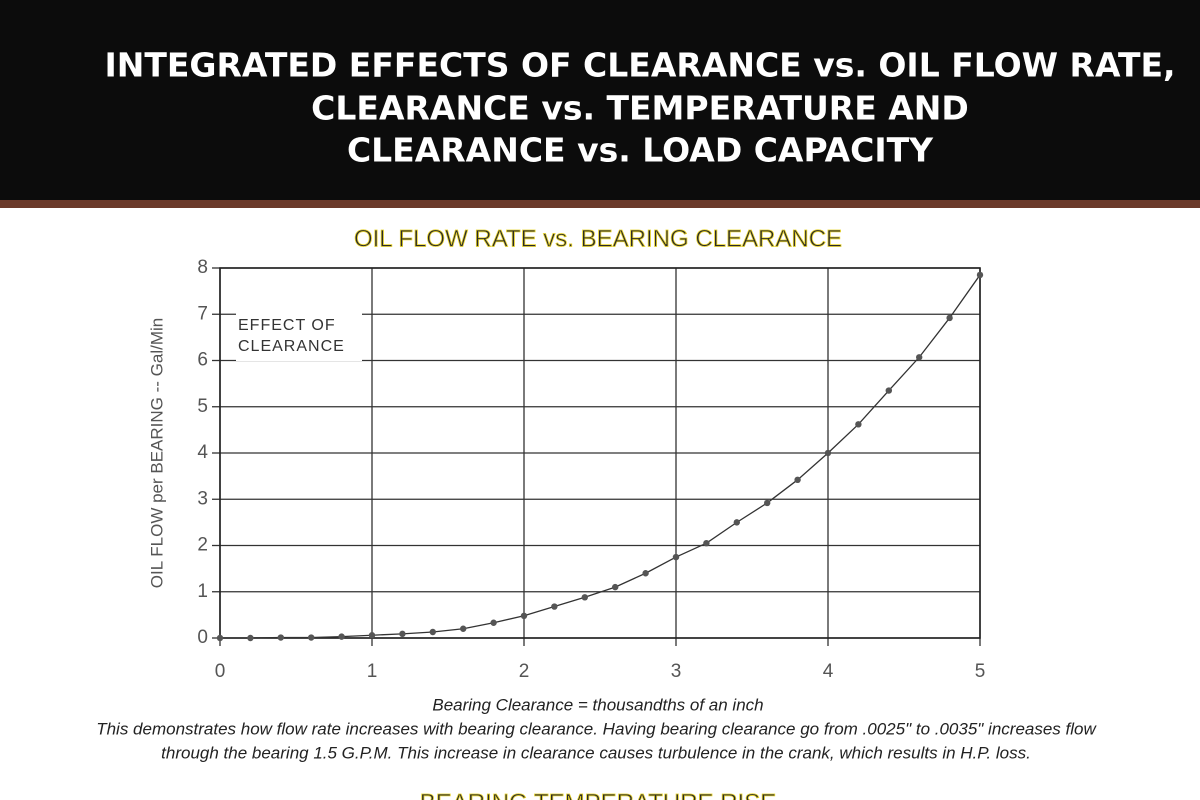 The height and width of the screenshot is (800, 1200). I want to click on x-tick-label: 2, so click(524, 671).